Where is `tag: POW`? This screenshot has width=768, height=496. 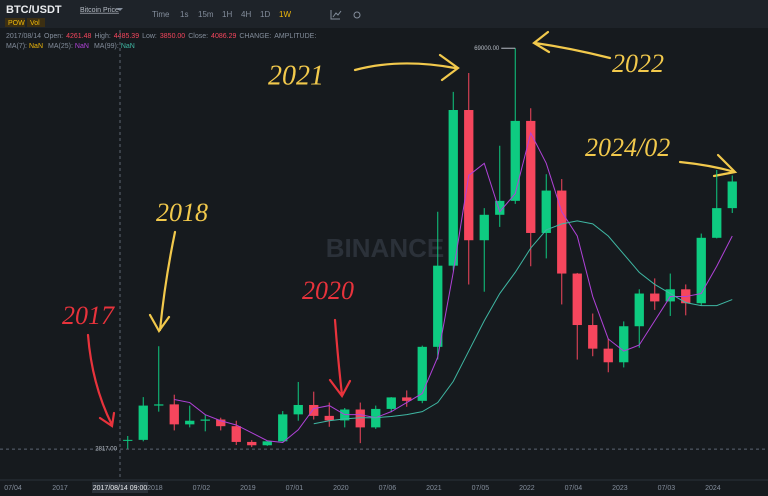 tag: POW is located at coordinates (16, 23).